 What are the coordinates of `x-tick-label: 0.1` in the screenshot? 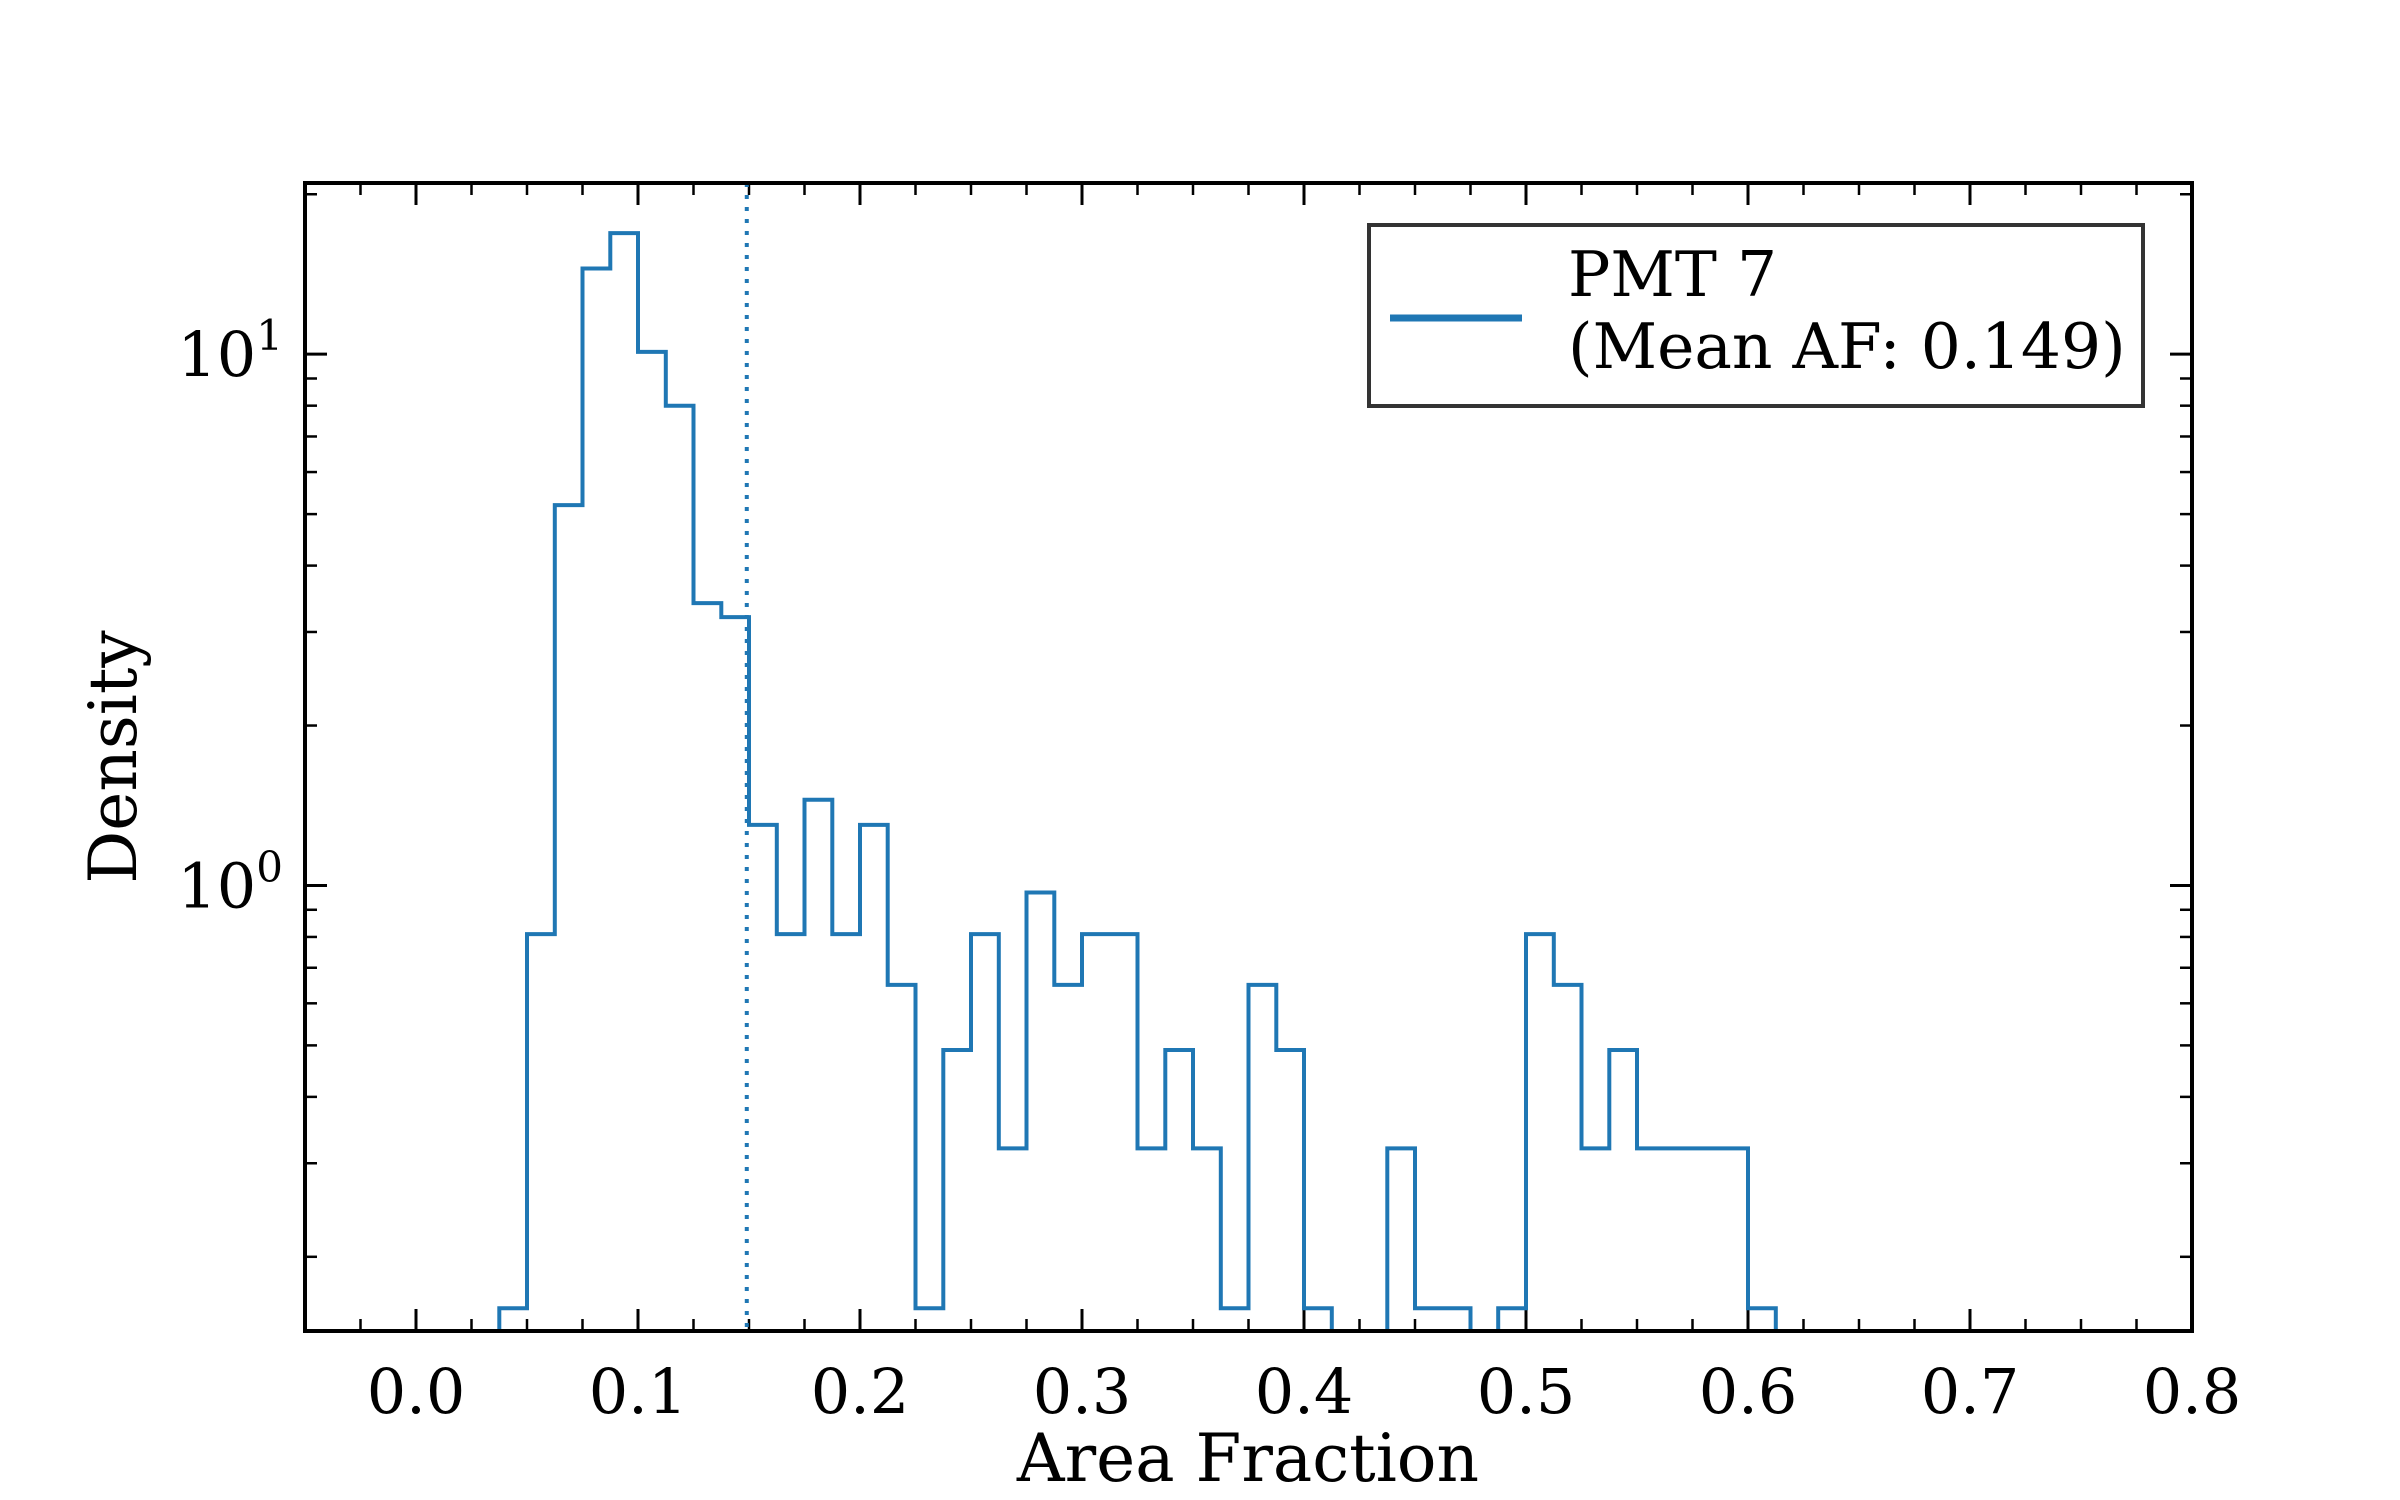 It's located at (638, 1391).